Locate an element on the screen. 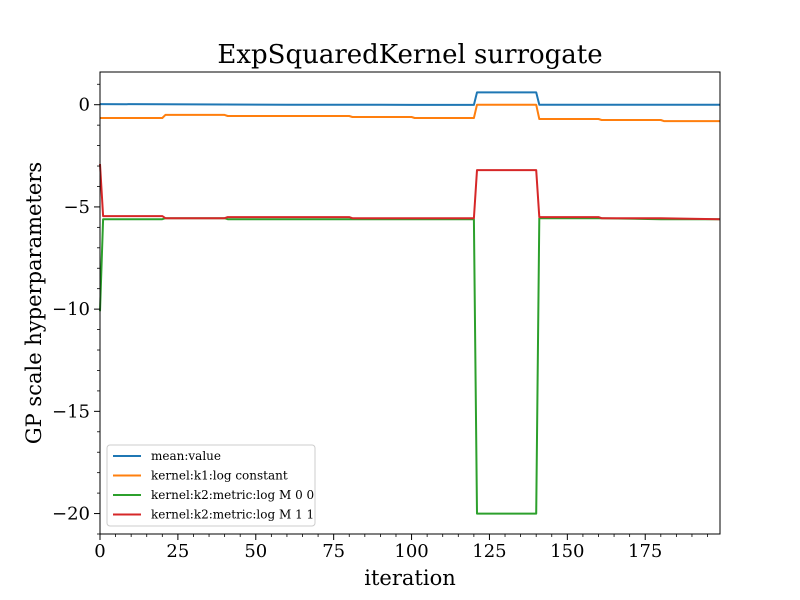 The height and width of the screenshot is (600, 800). y-tick-label: −20 is located at coordinates (71, 514).